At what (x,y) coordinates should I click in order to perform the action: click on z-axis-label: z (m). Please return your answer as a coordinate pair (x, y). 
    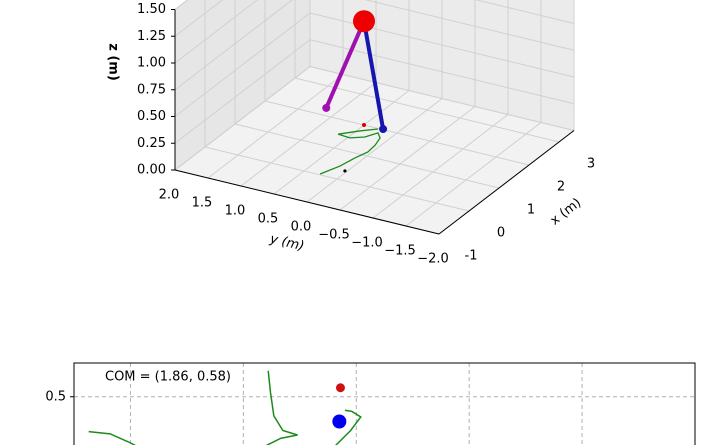
    Looking at the image, I should click on (113, 62).